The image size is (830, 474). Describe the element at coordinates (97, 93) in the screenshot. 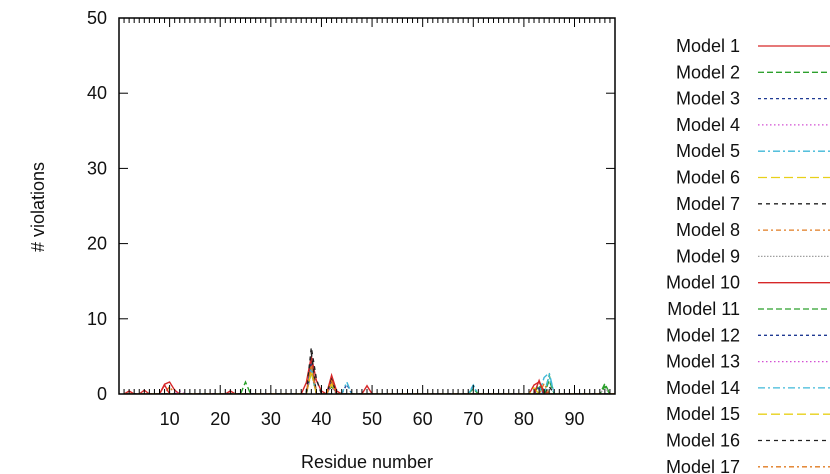

I see `y-tick-label: 40` at that location.